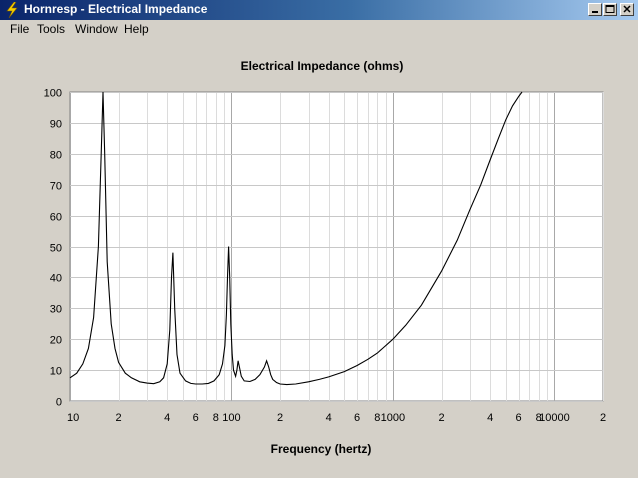 Image resolution: width=638 pixels, height=478 pixels. I want to click on window-title: Hornresp - Electrical Impedance, so click(116, 9).